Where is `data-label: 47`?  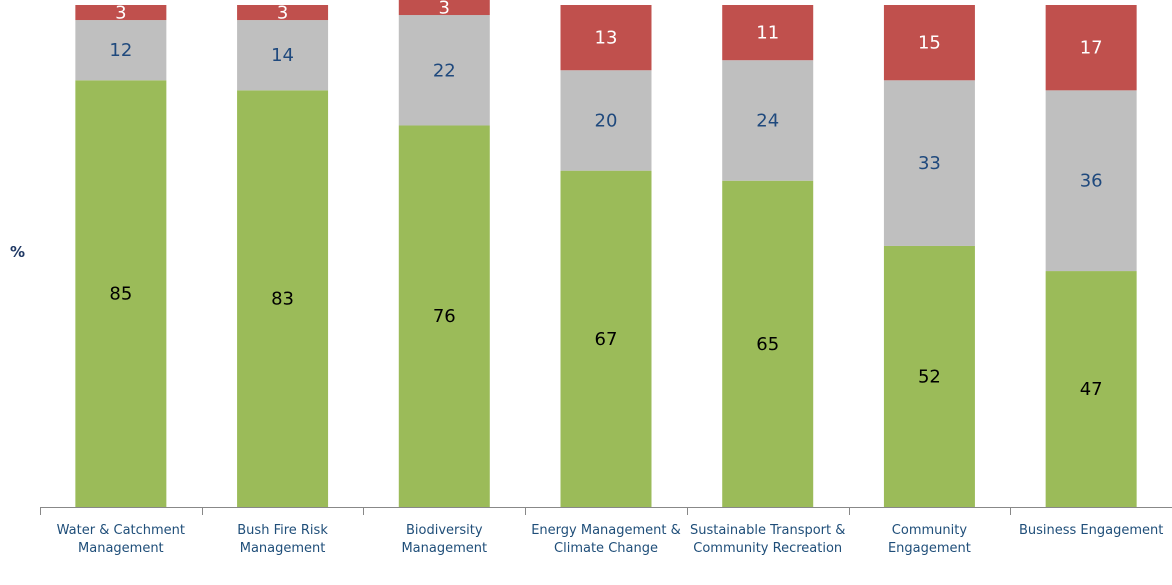 data-label: 47 is located at coordinates (1091, 389).